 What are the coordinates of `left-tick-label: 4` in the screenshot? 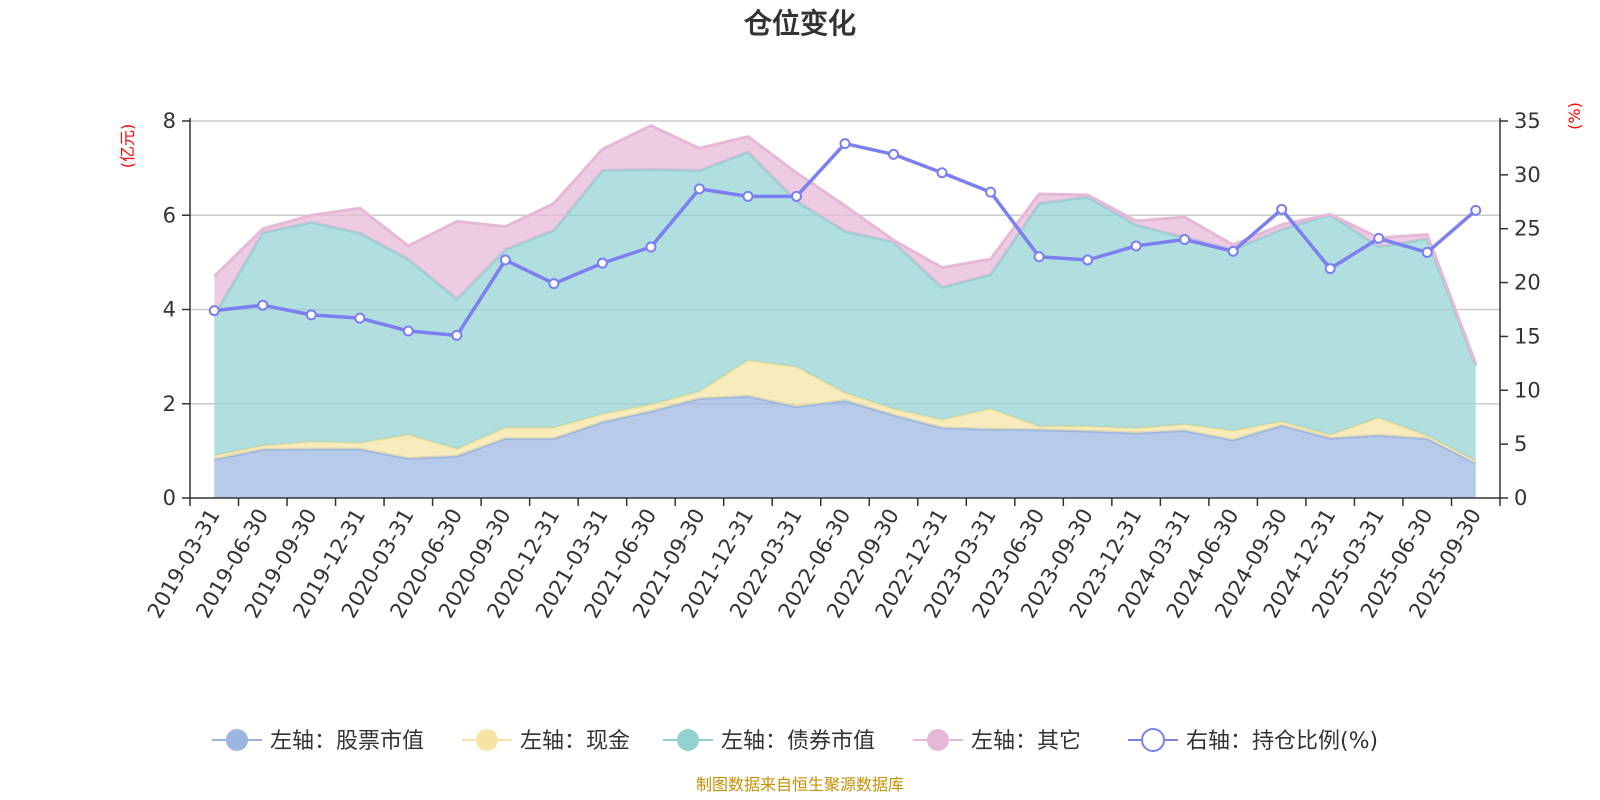 It's located at (169, 310).